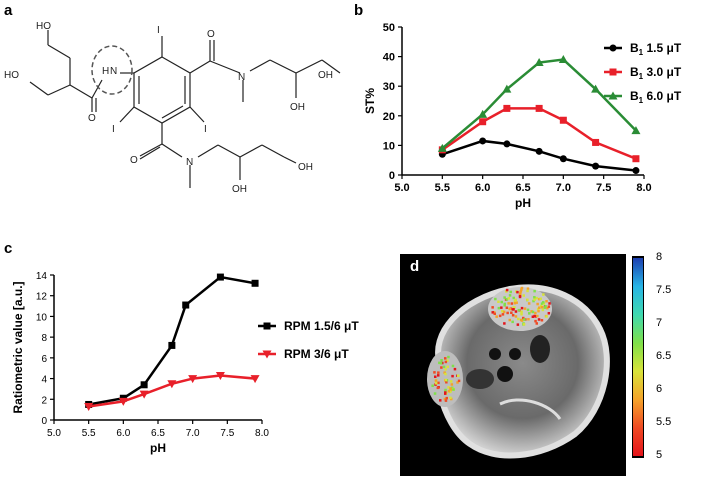  I want to click on y-tick-label: 20, so click(389, 117).